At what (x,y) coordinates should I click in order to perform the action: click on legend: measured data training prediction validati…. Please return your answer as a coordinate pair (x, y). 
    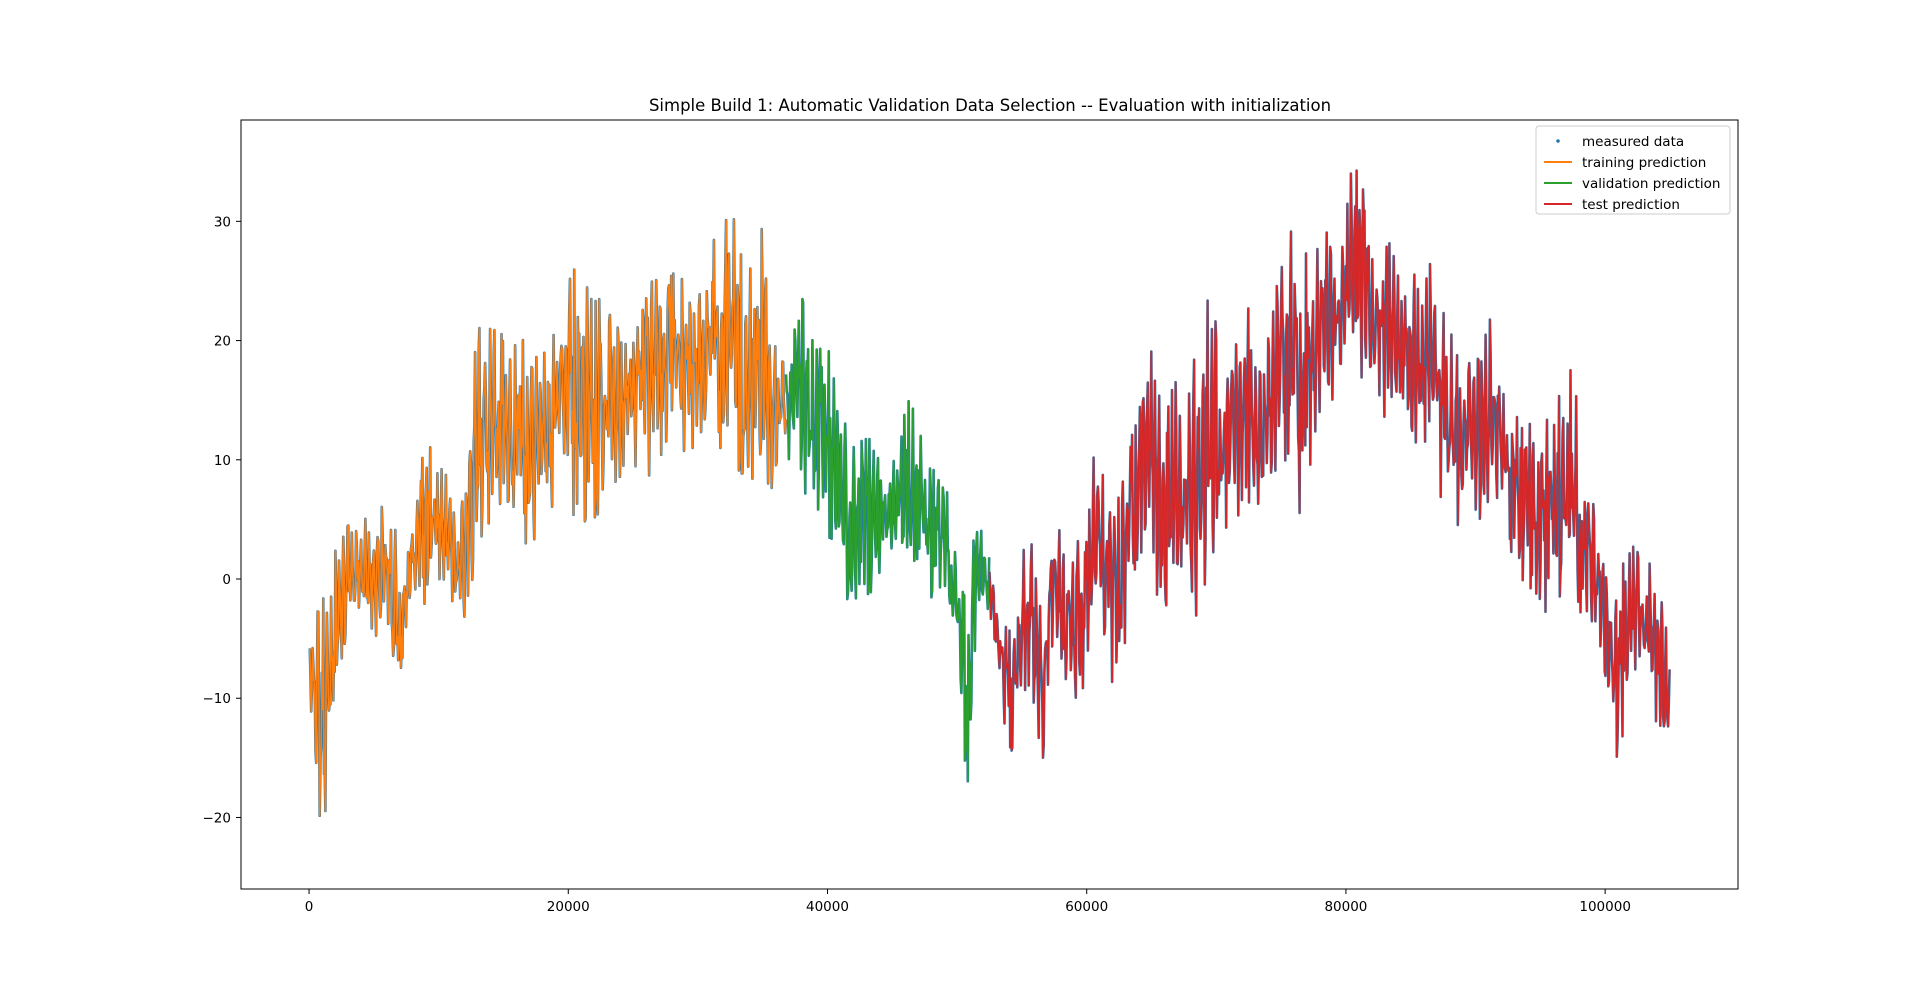
    Looking at the image, I should click on (1633, 170).